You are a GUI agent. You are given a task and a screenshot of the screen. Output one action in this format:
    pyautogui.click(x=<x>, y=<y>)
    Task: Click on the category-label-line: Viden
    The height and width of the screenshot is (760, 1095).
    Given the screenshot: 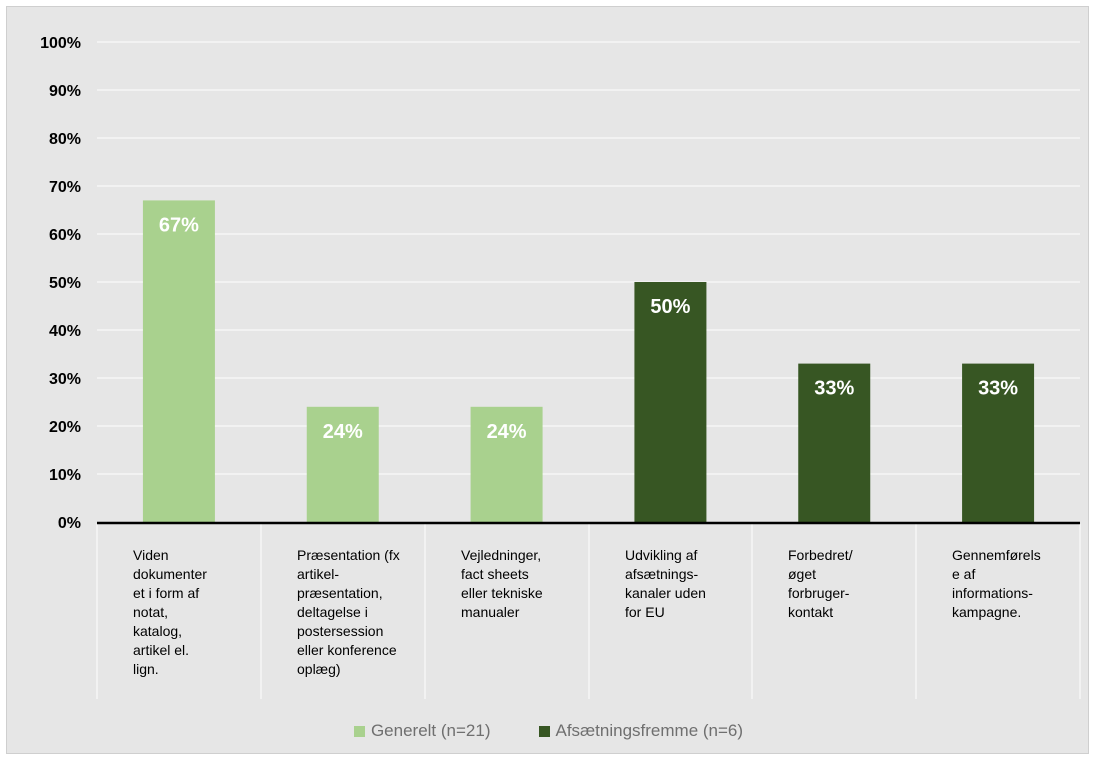 What is the action you would take?
    pyautogui.click(x=151, y=555)
    